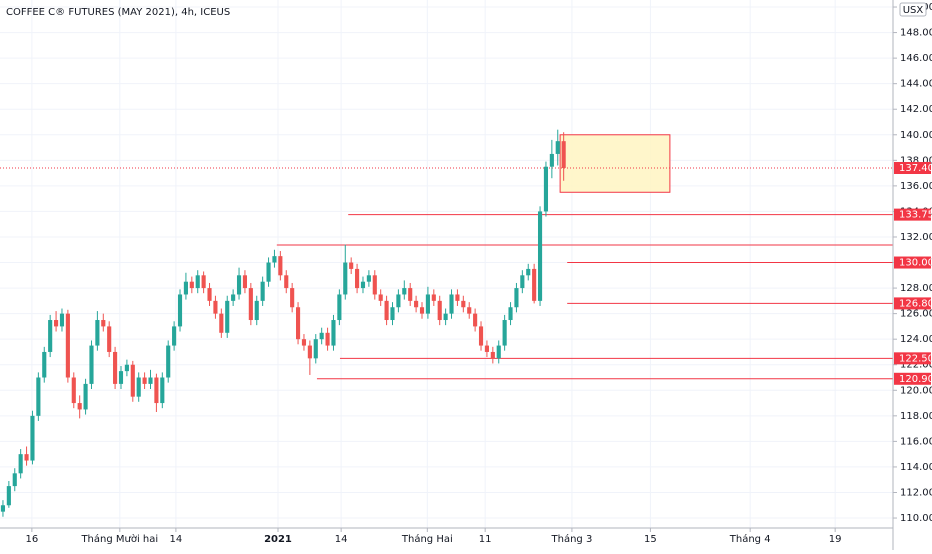 The height and width of the screenshot is (554, 932). I want to click on y-tick-label: 146.00, so click(916, 58).